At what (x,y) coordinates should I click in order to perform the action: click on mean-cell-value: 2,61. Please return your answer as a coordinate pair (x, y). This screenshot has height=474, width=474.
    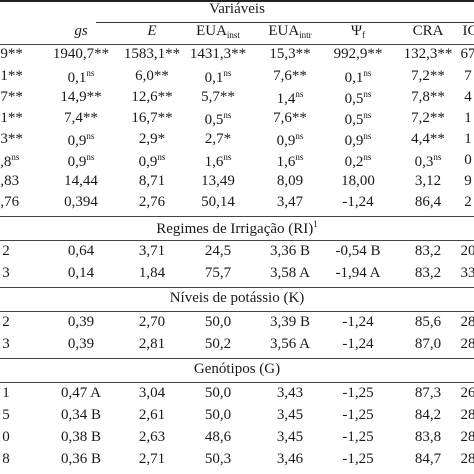
    Looking at the image, I should click on (152, 415).